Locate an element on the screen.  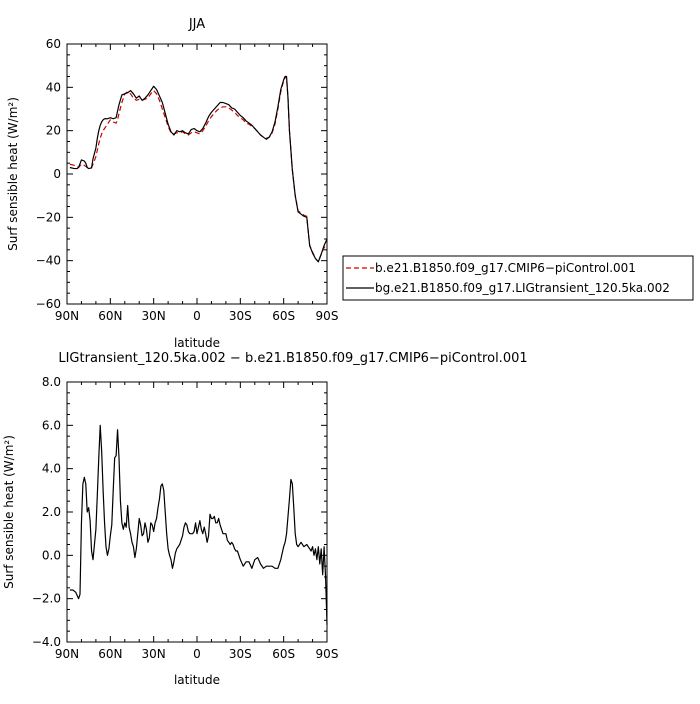
bottom-x-tick-label-3: 0 is located at coordinates (197, 654).